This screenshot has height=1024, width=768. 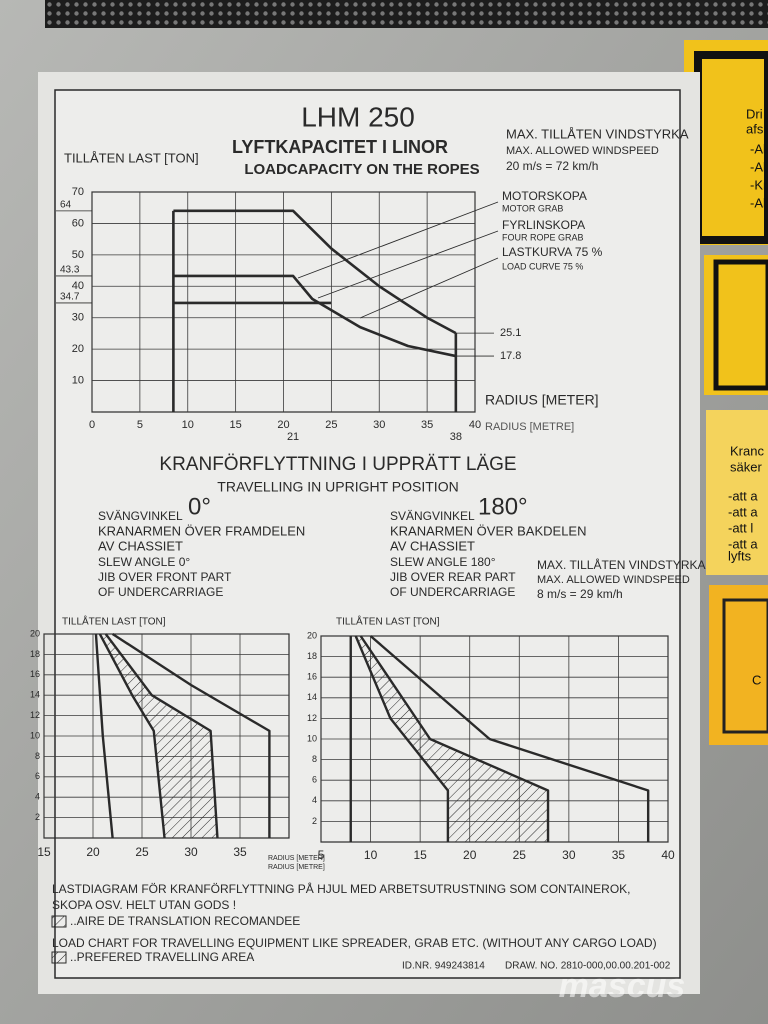 What do you see at coordinates (740, 527) in the screenshot?
I see `side-note: -att l` at bounding box center [740, 527].